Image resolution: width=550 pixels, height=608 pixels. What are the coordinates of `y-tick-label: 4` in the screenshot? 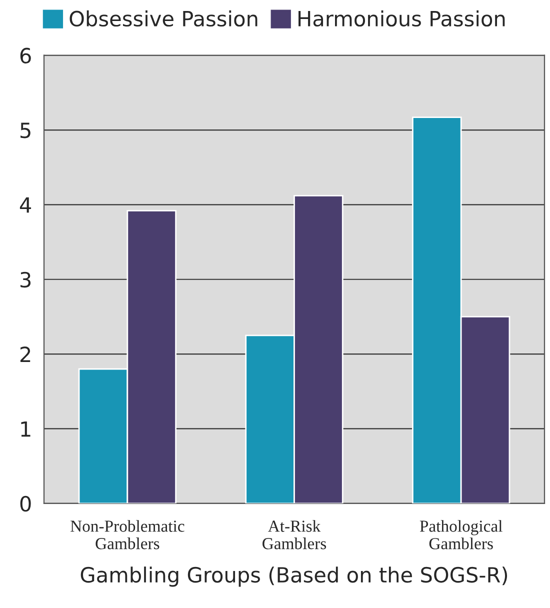 It's located at (26, 205).